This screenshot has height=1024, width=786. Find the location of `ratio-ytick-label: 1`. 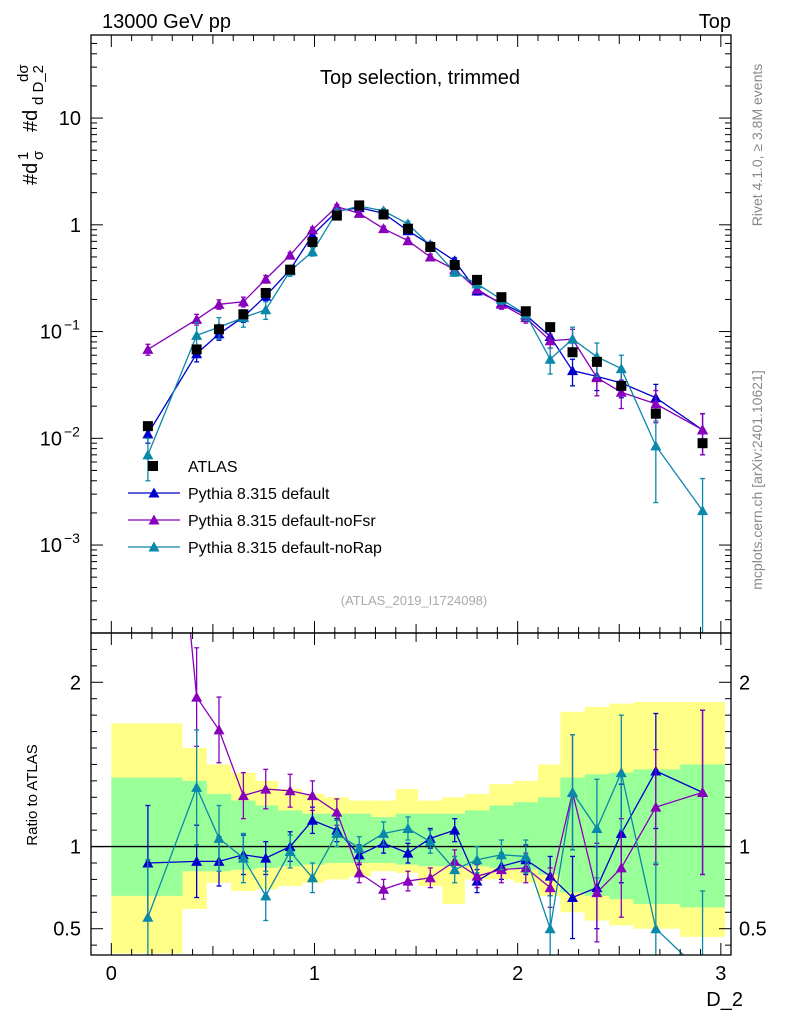

ratio-ytick-label: 1 is located at coordinates (75, 848).